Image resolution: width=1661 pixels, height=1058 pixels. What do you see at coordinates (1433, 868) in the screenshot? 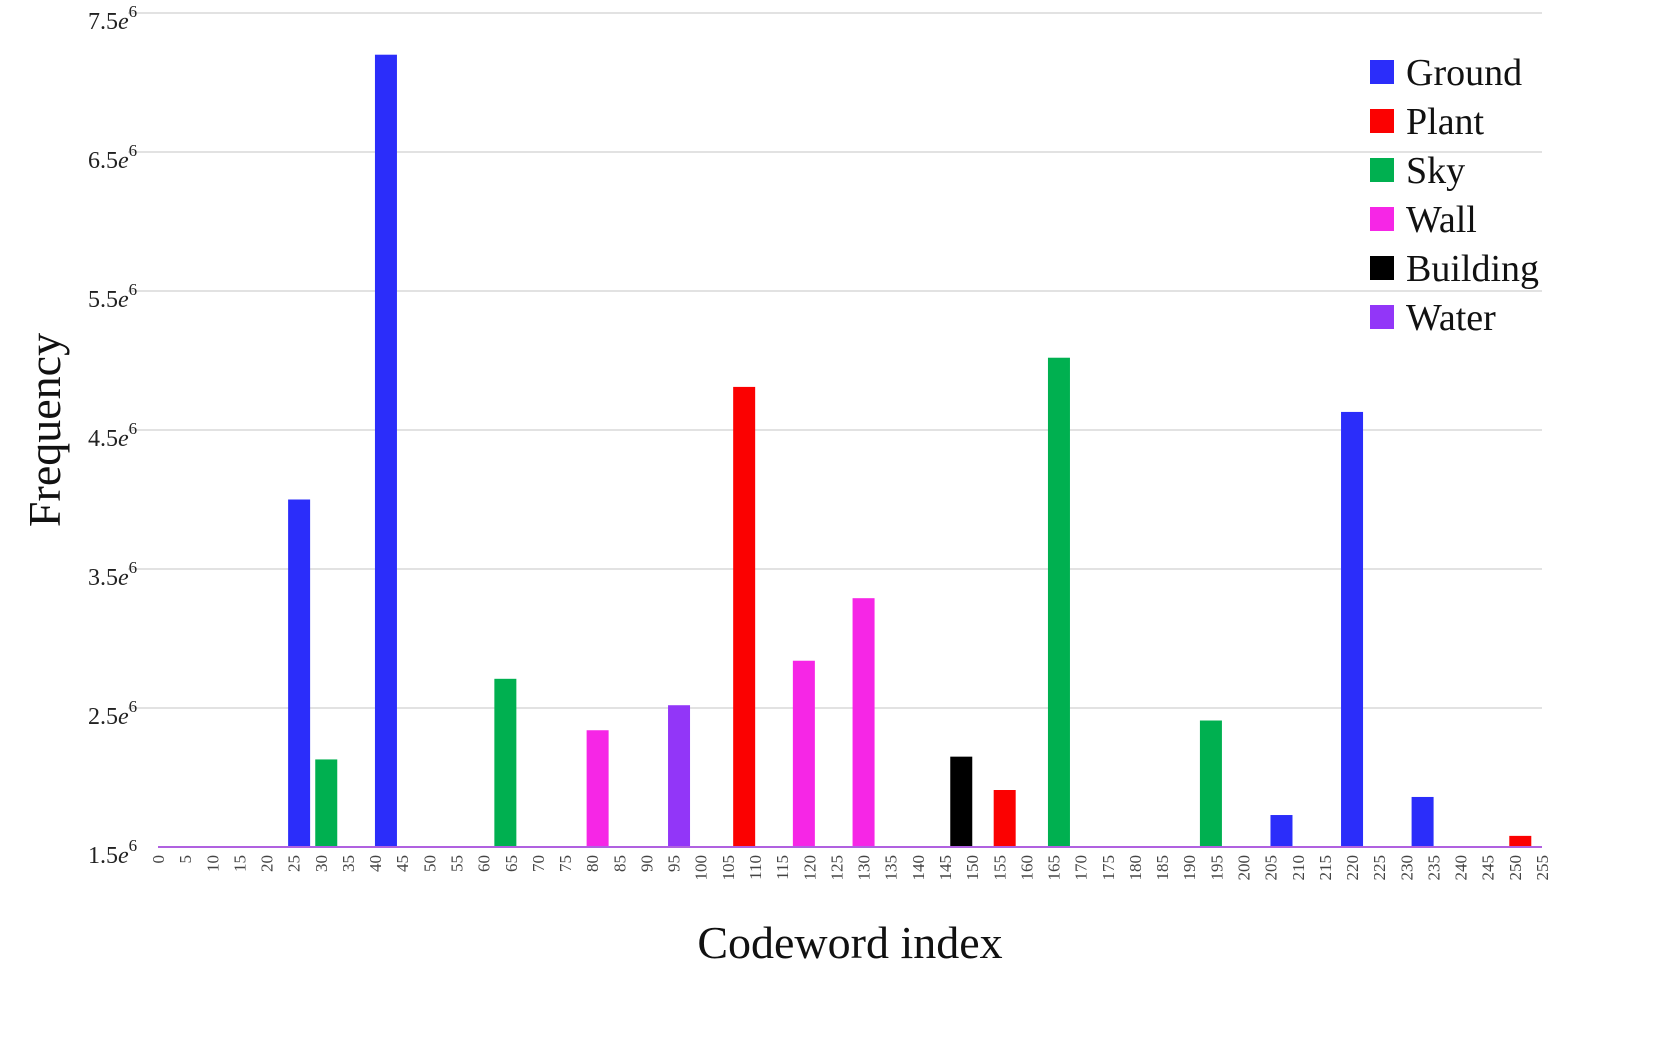
I see `x-tick-label: 235` at bounding box center [1433, 868].